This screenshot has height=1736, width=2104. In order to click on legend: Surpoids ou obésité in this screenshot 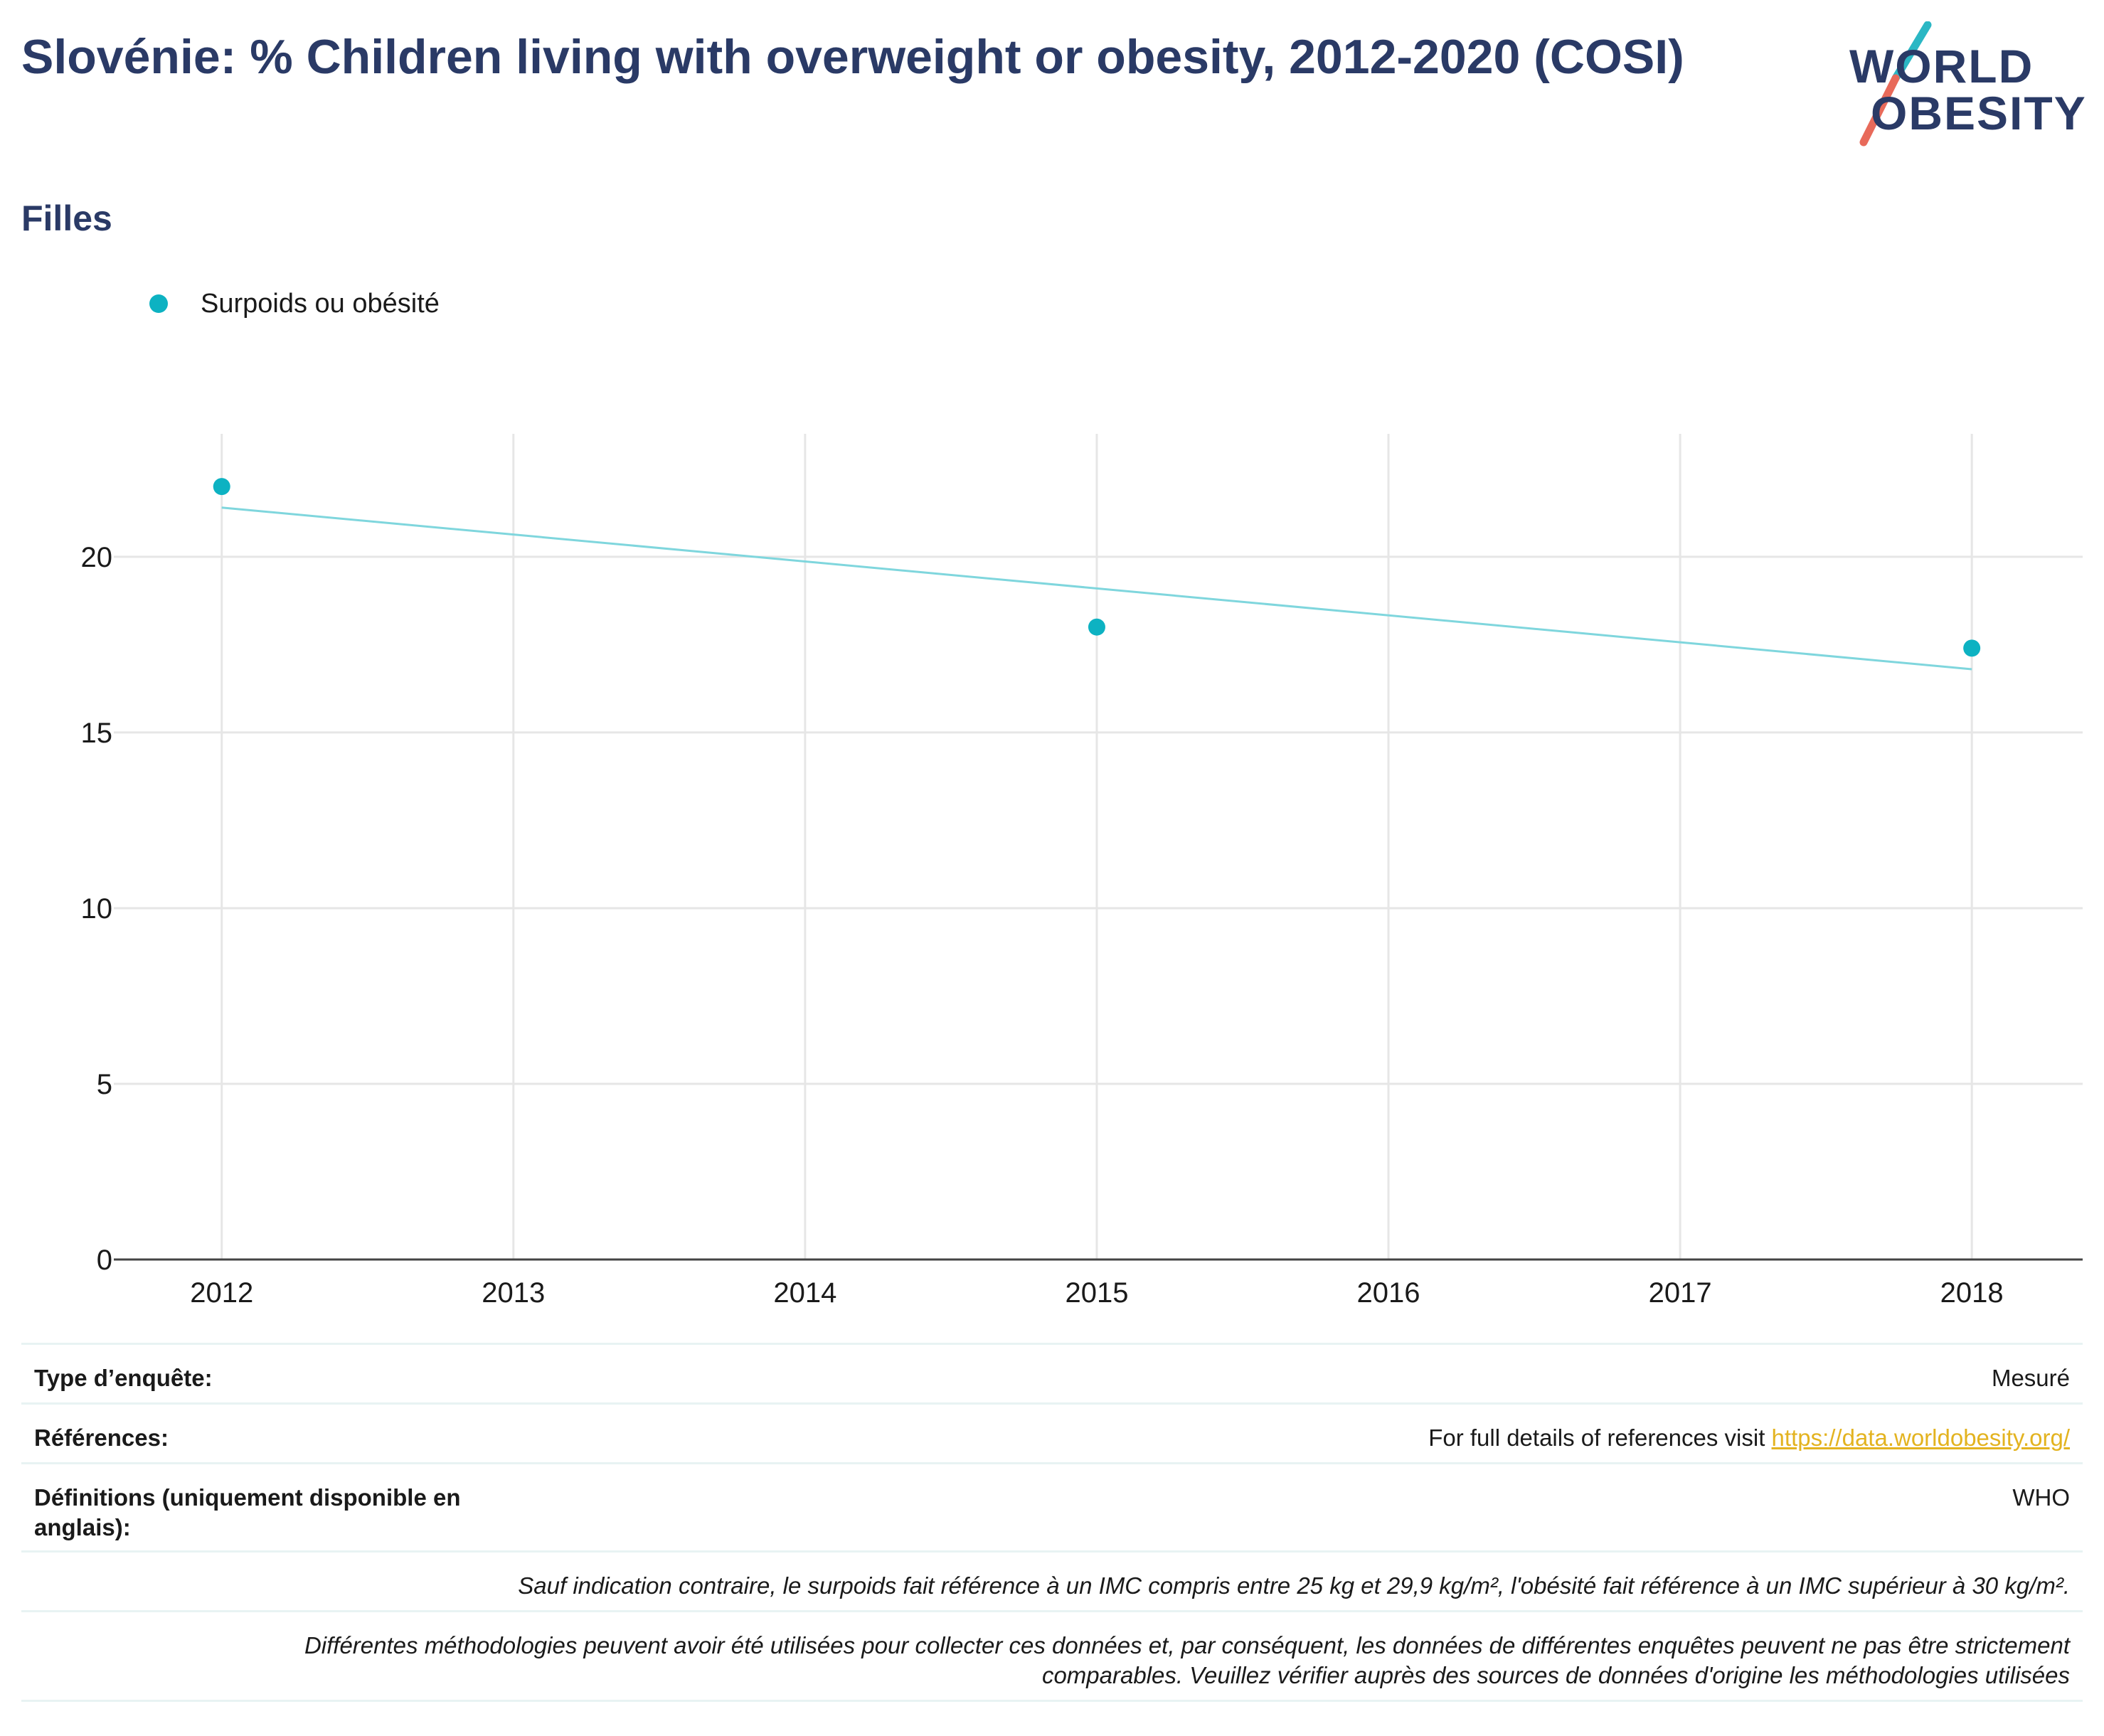, I will do `click(294, 303)`.